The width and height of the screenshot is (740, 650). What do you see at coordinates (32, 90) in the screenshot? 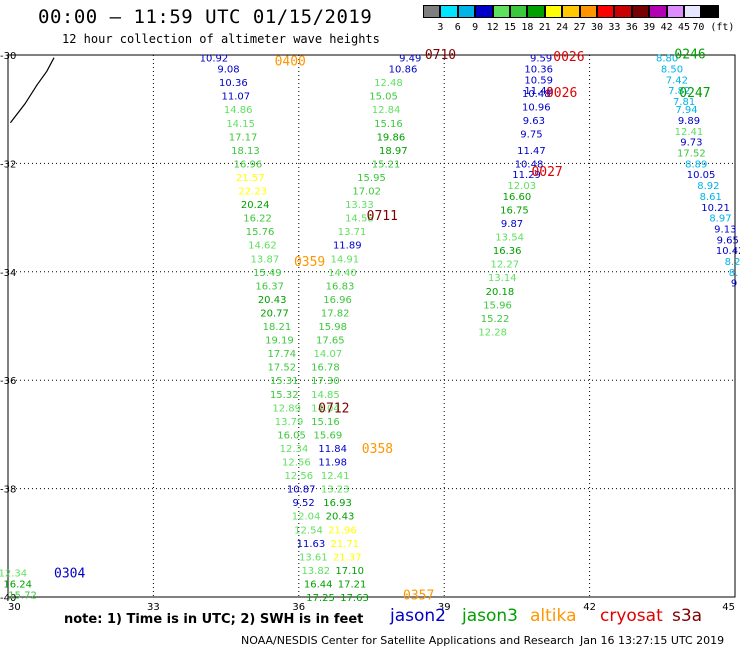
I see `coastline` at bounding box center [32, 90].